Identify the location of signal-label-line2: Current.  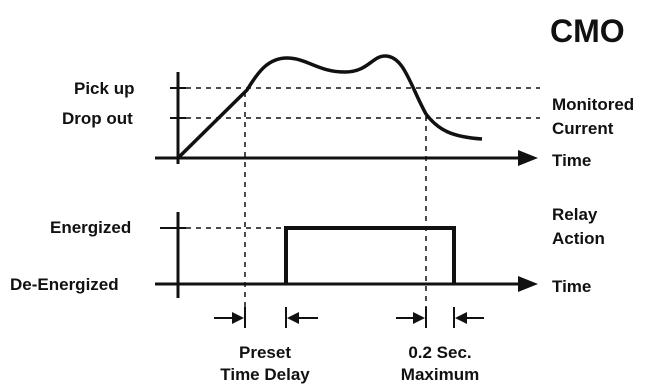
(583, 128).